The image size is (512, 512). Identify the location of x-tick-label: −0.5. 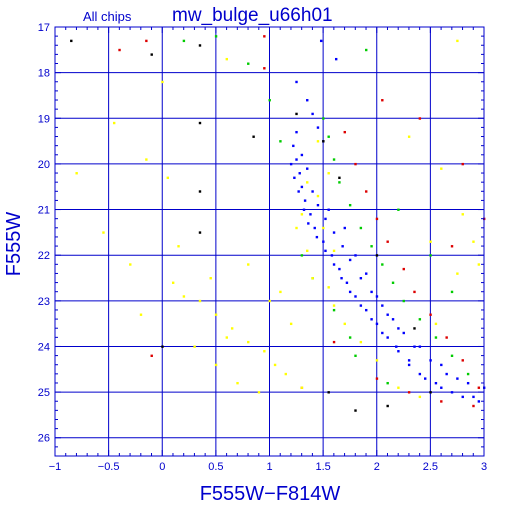
(109, 467).